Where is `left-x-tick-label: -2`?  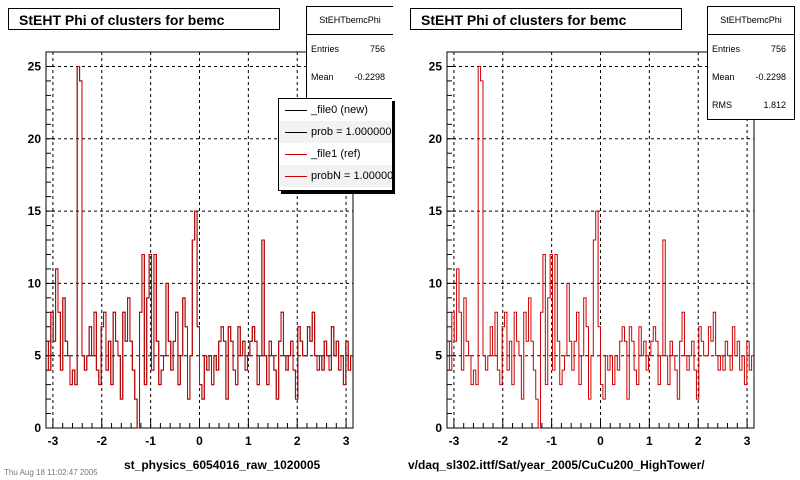 left-x-tick-label: -2 is located at coordinates (101, 441).